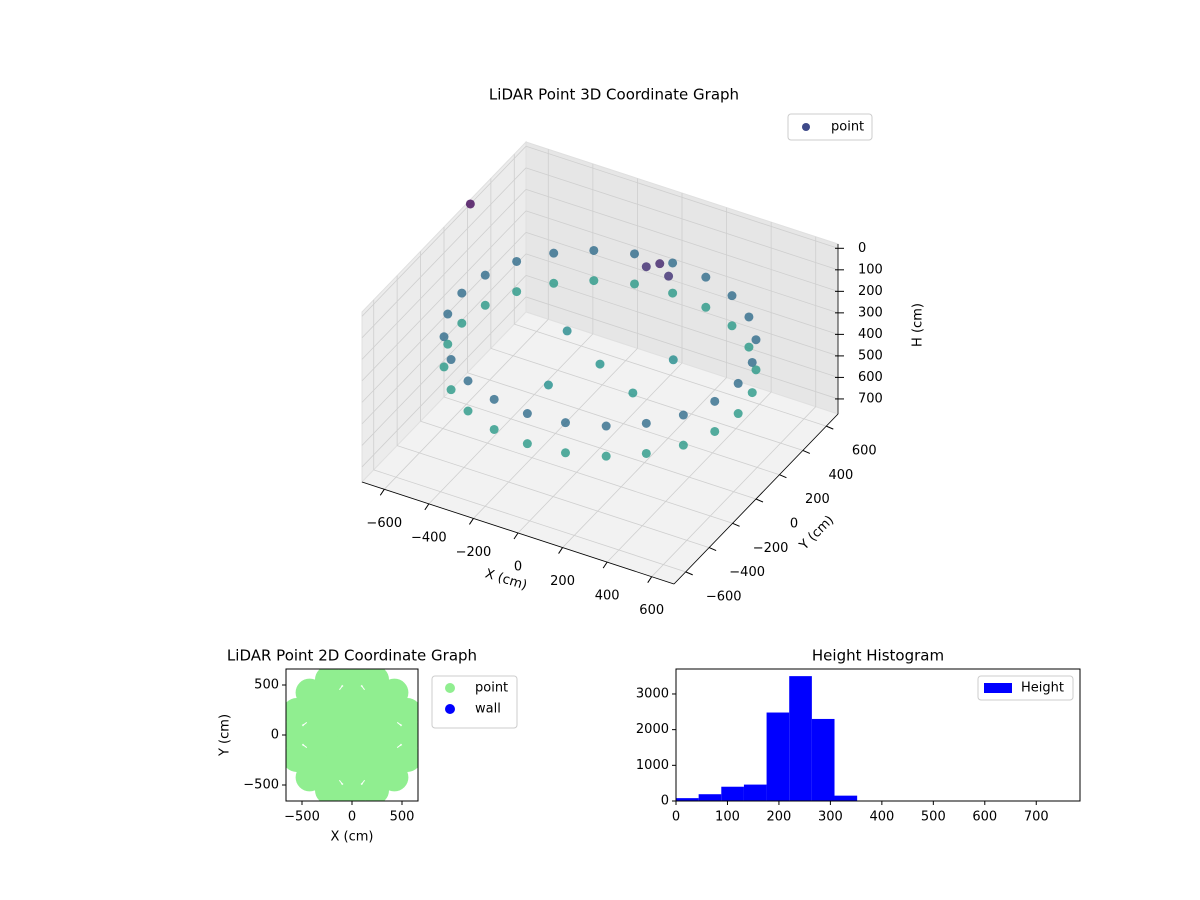  Describe the element at coordinates (933, 817) in the screenshot. I see `x-tick-label: 500` at that location.